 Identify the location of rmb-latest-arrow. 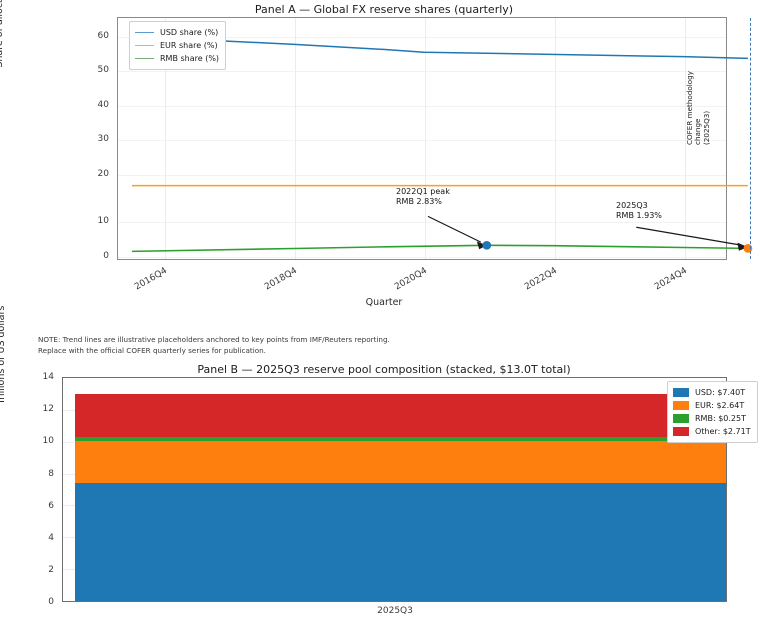
(689, 236).